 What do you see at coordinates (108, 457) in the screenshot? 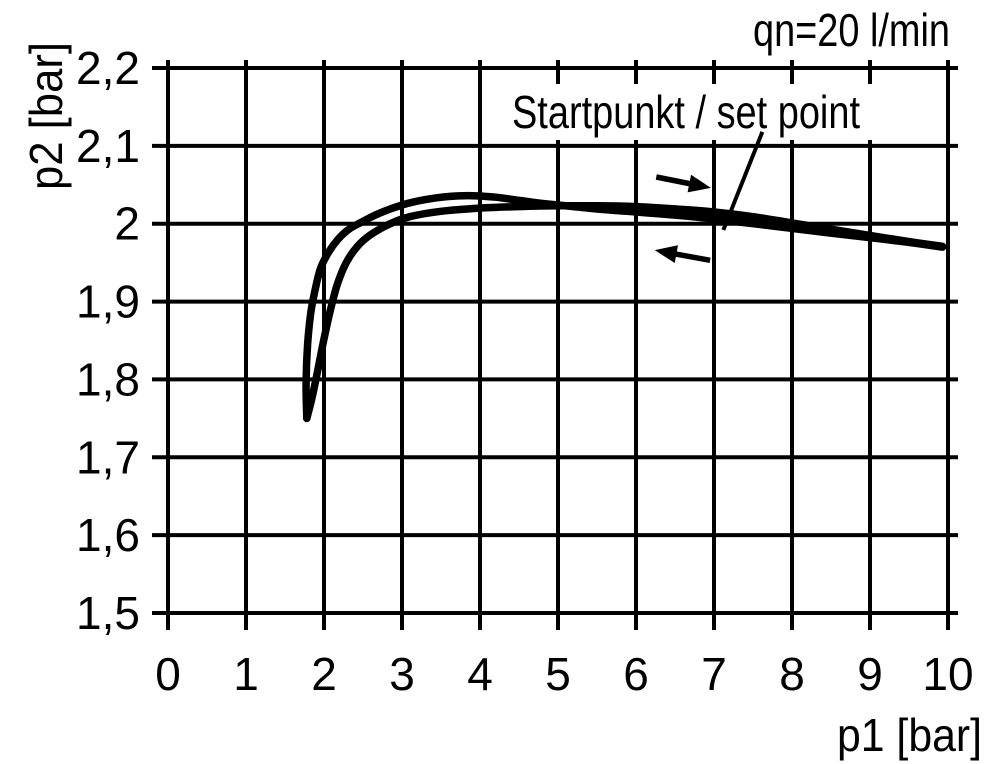
I see `y-tick-label: 1,7` at bounding box center [108, 457].